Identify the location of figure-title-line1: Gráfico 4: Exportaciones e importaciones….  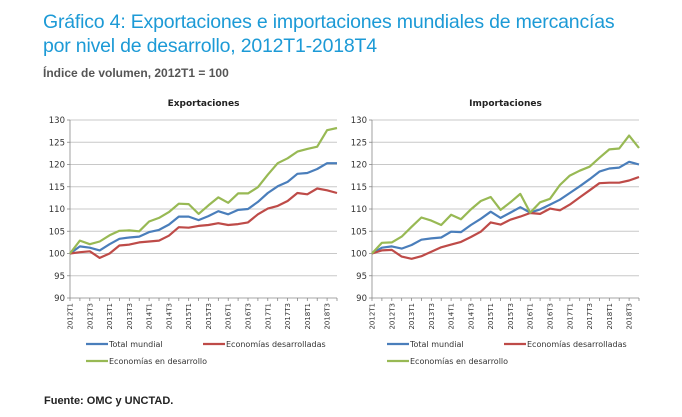
(329, 22).